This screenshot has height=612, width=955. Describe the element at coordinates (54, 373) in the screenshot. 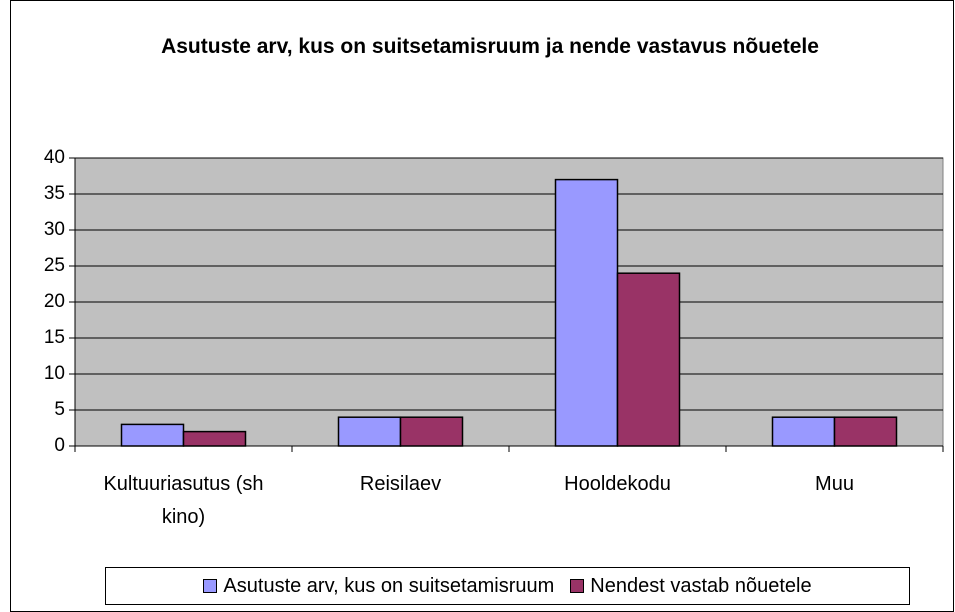

I see `y-tick-label: 10` at that location.